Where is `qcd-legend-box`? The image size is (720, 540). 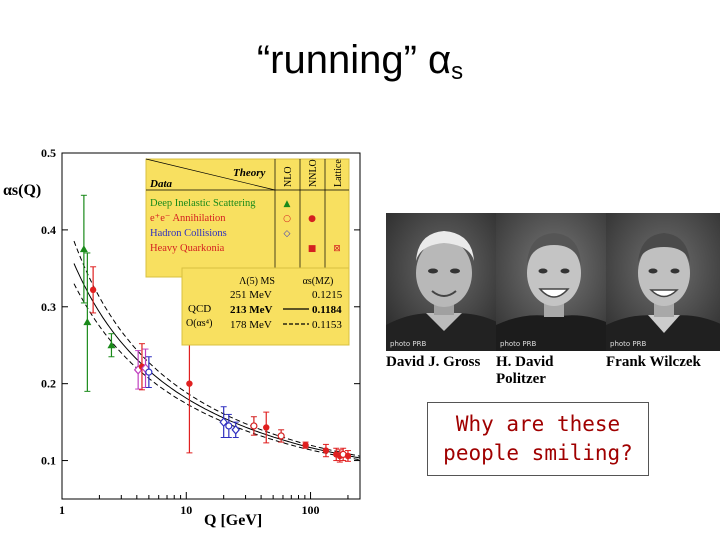 qcd-legend-box is located at coordinates (265, 306).